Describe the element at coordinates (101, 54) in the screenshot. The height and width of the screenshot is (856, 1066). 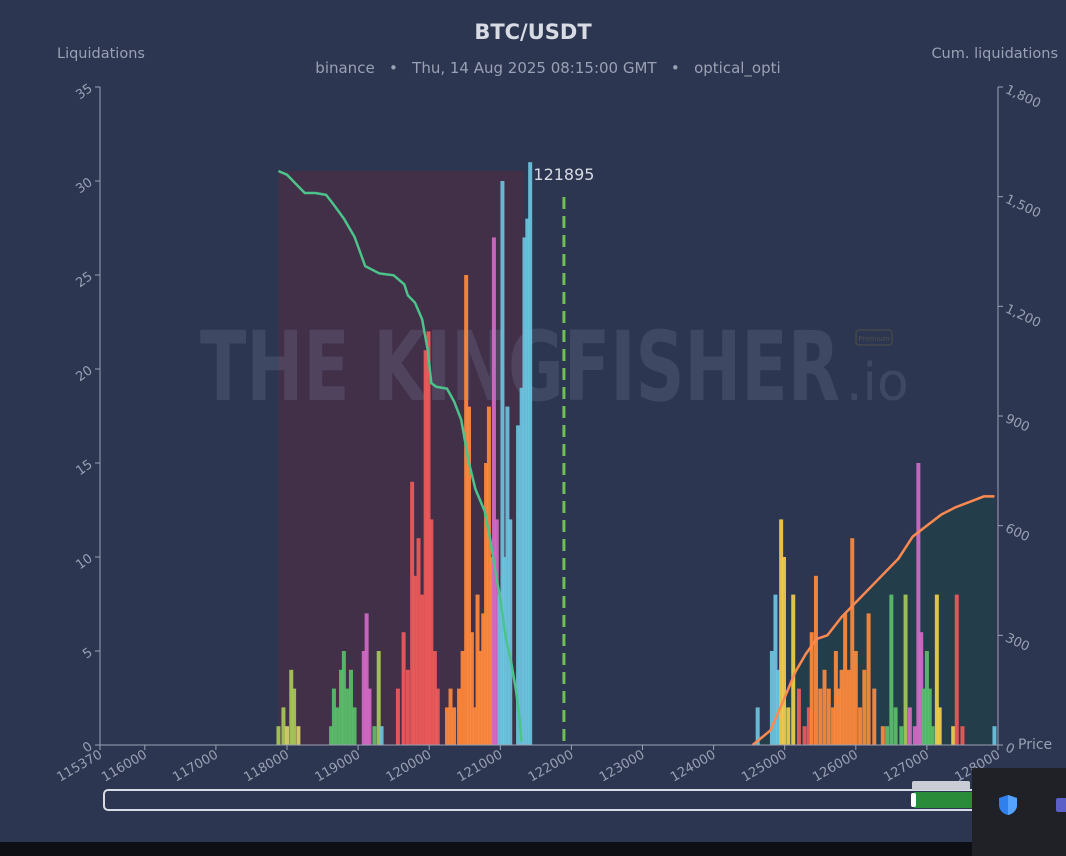
I see `y-axis-label-left: Liquidations` at that location.